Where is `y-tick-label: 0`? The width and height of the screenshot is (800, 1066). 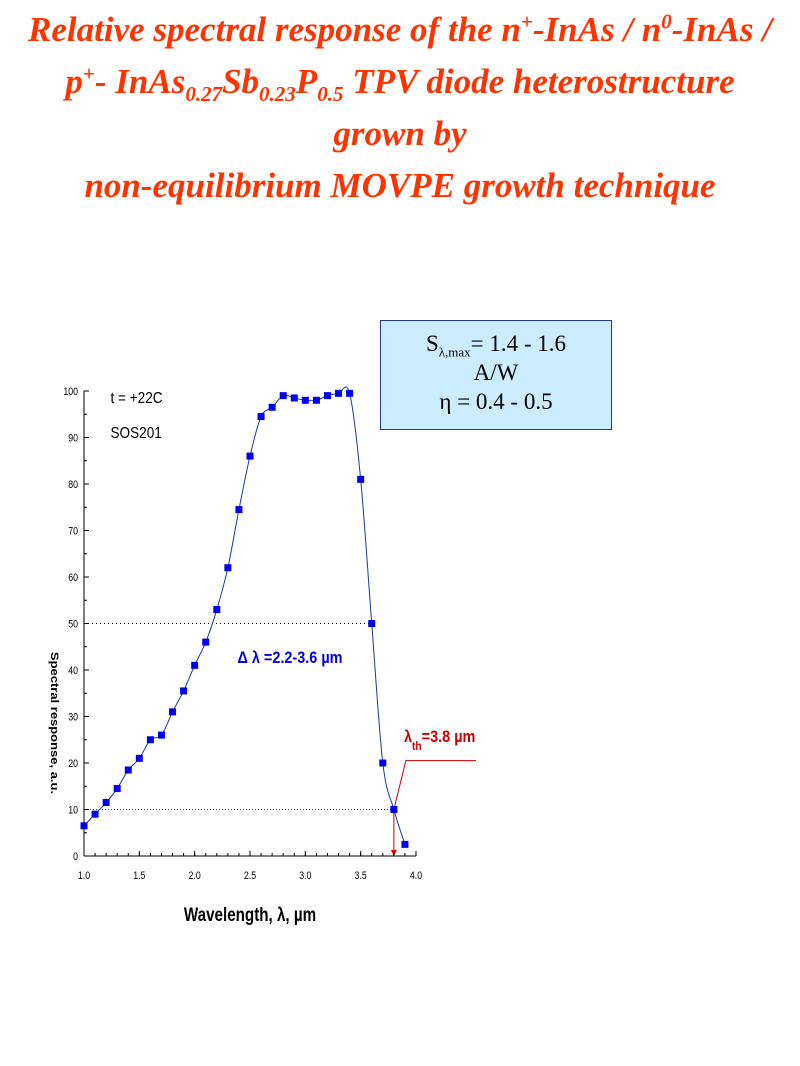 y-tick-label: 0 is located at coordinates (75, 857).